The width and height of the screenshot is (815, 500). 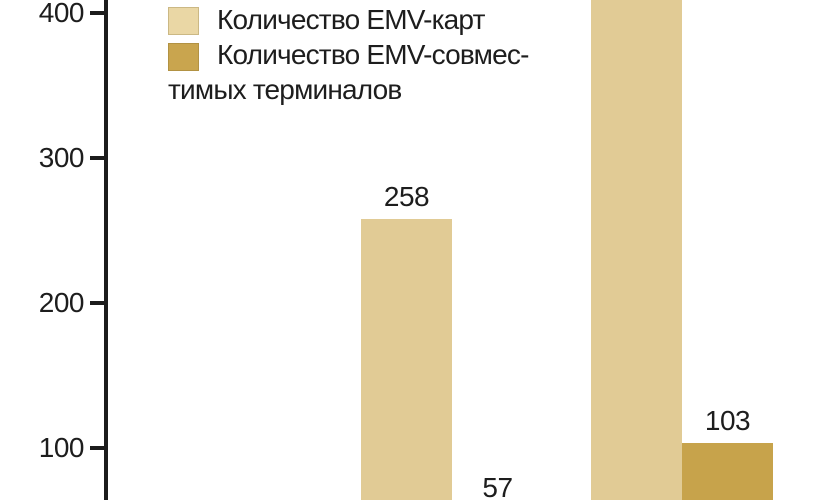 I want to click on legend-label-emv-terminals-line1: Количество EMV-совмес-, so click(x=373, y=54).